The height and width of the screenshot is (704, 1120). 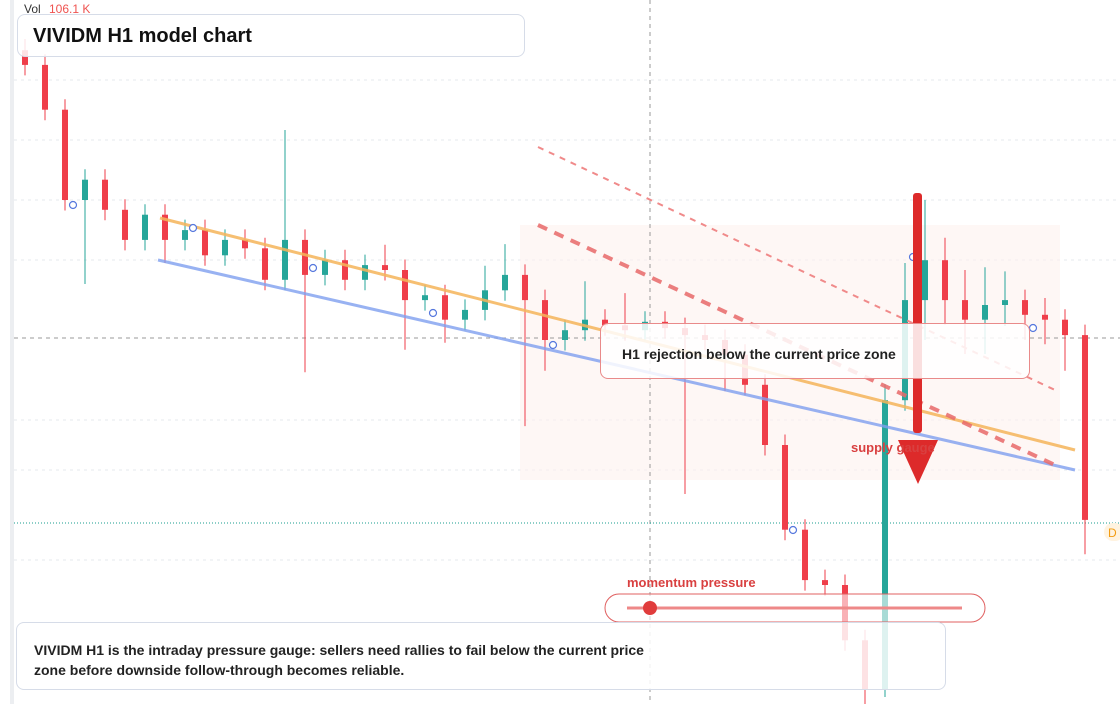 What do you see at coordinates (271, 35) in the screenshot?
I see `title-box: VIVIDM H1 model chart` at bounding box center [271, 35].